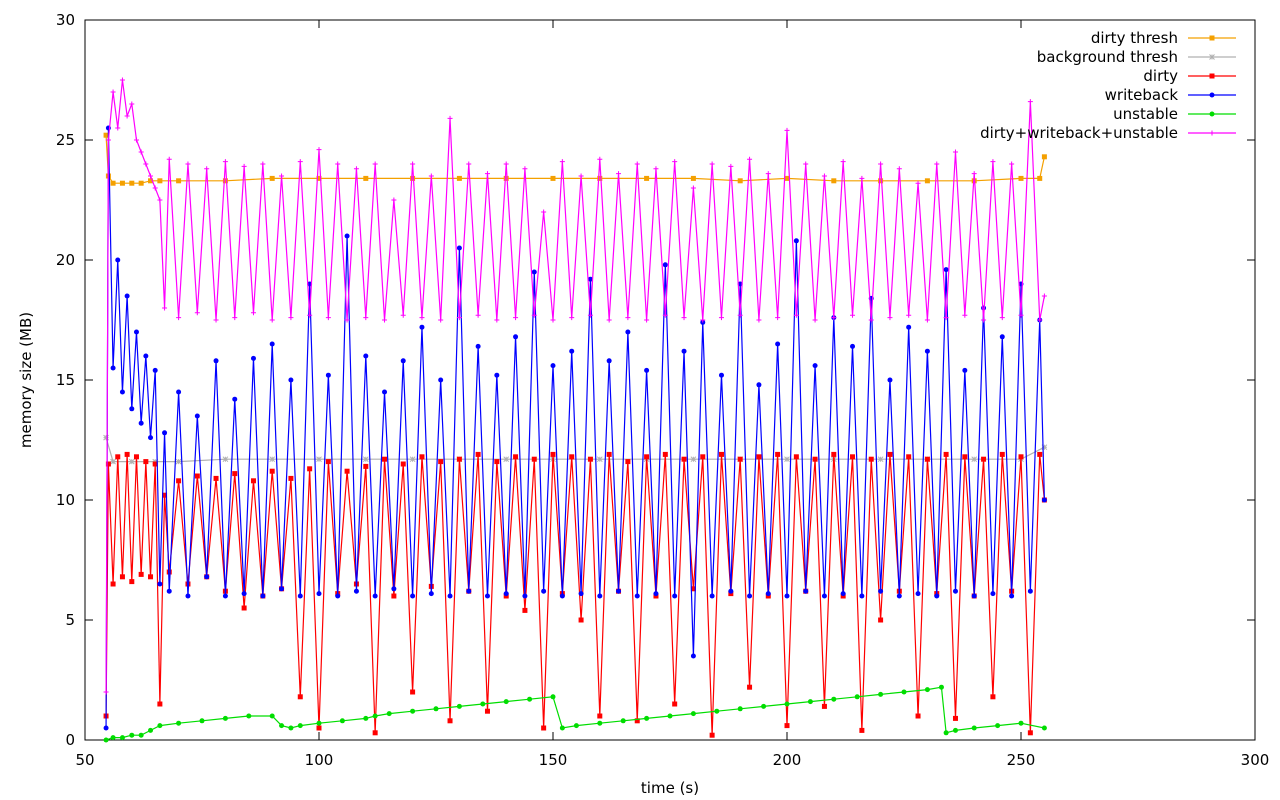  Describe the element at coordinates (1108, 133) in the screenshot. I see `legend-item-dirty-writeback-unstable: dirty+writeback+unstable` at that location.